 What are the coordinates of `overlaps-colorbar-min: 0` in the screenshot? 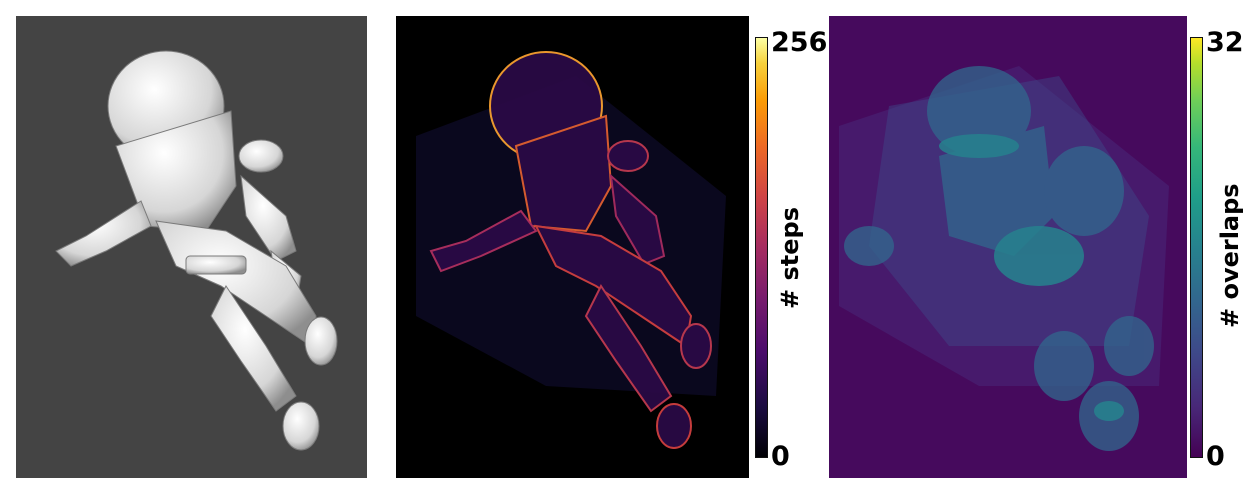 It's located at (1215, 456).